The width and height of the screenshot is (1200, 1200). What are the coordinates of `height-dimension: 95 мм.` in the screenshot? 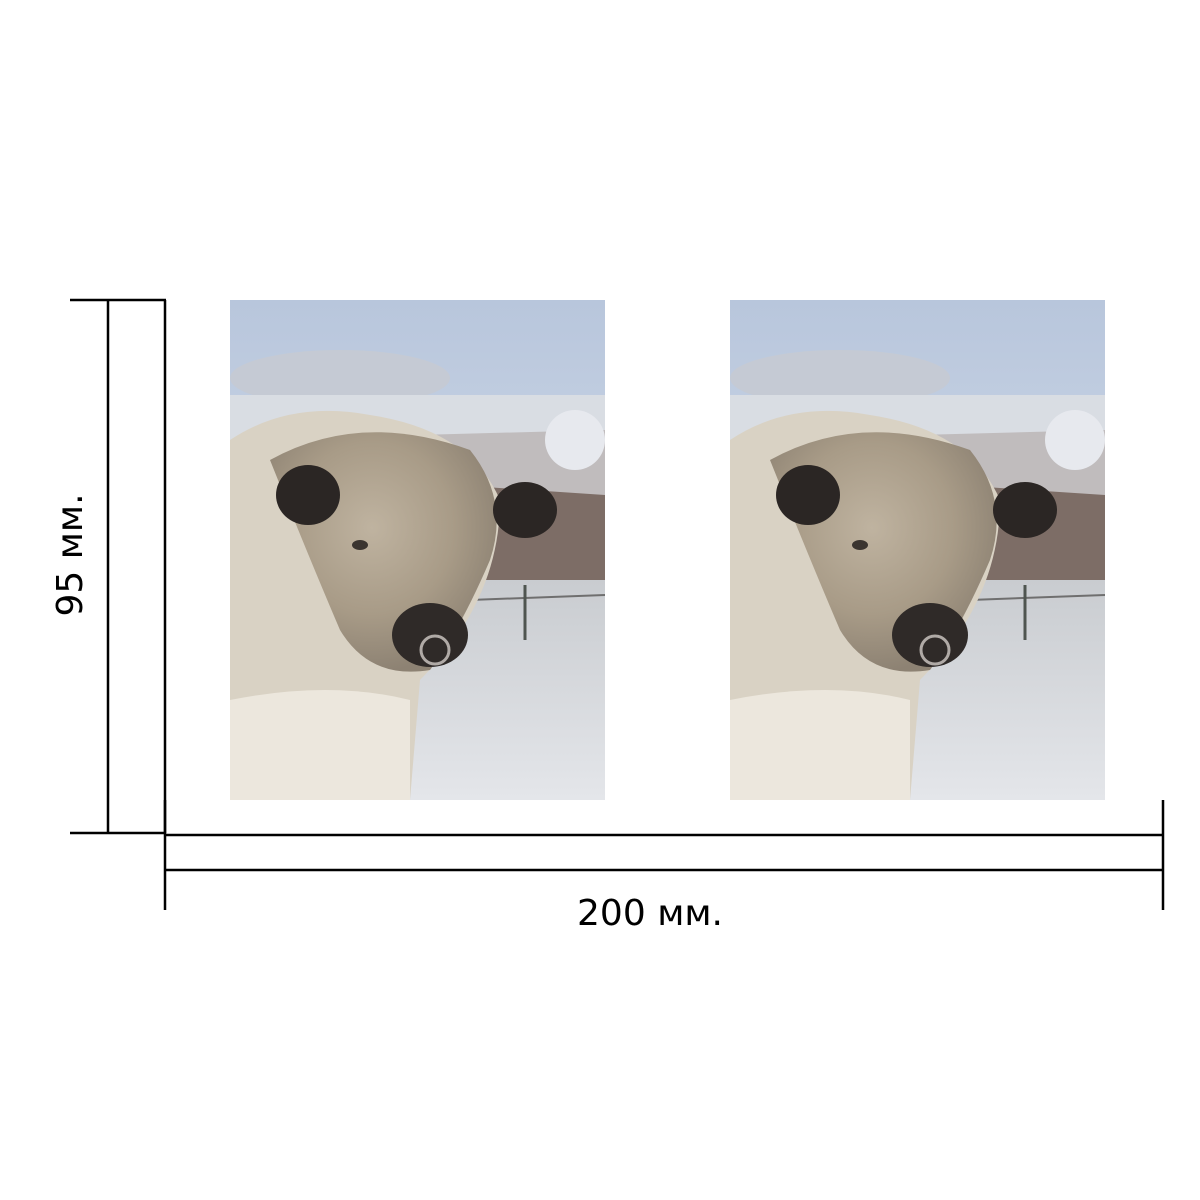 It's located at (108, 566).